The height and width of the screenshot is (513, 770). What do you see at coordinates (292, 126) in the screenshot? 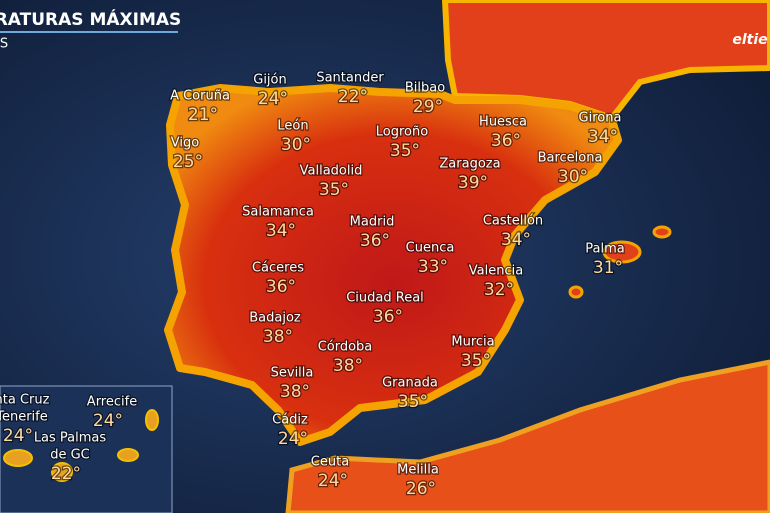
I see `city-name: León` at bounding box center [292, 126].